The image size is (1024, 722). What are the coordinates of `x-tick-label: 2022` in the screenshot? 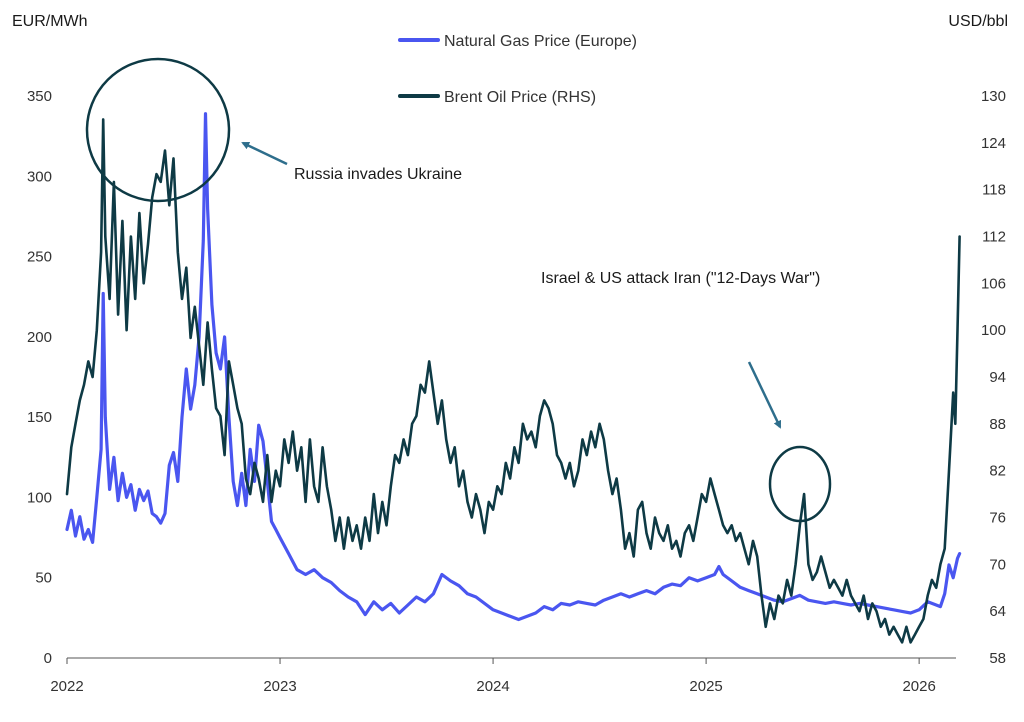 It's located at (66, 686).